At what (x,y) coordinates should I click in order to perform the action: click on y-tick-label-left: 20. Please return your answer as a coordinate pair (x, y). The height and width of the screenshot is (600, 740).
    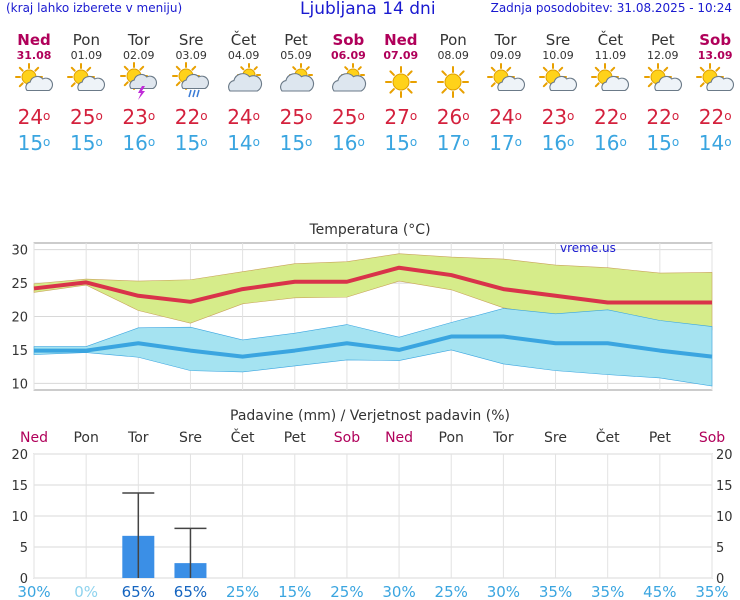
    Looking at the image, I should click on (19, 455).